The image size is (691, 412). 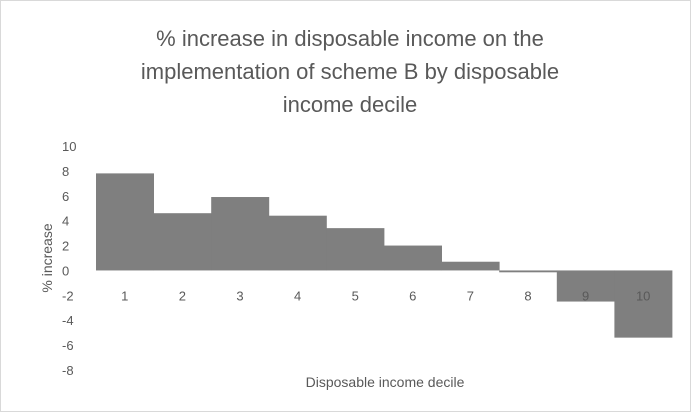 I want to click on y-tick-label: 4, so click(x=65, y=221).